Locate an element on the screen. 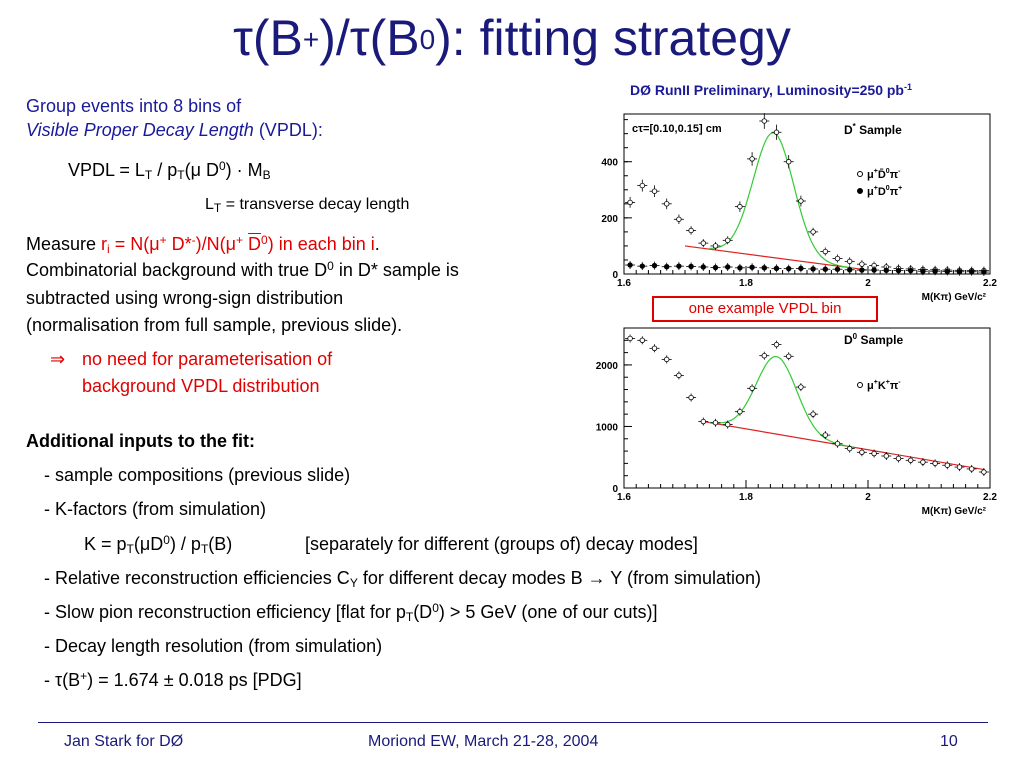  plot-title: D0 Sample is located at coordinates (873, 339).